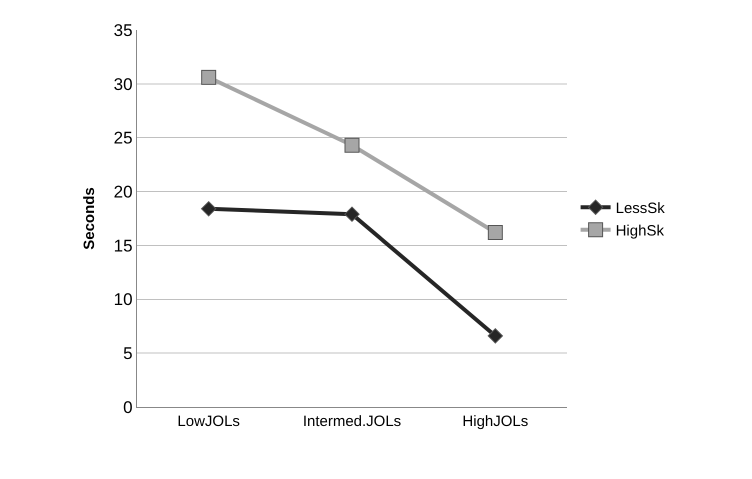 The width and height of the screenshot is (752, 479). Describe the element at coordinates (123, 84) in the screenshot. I see `y-tick-label: 30` at that location.